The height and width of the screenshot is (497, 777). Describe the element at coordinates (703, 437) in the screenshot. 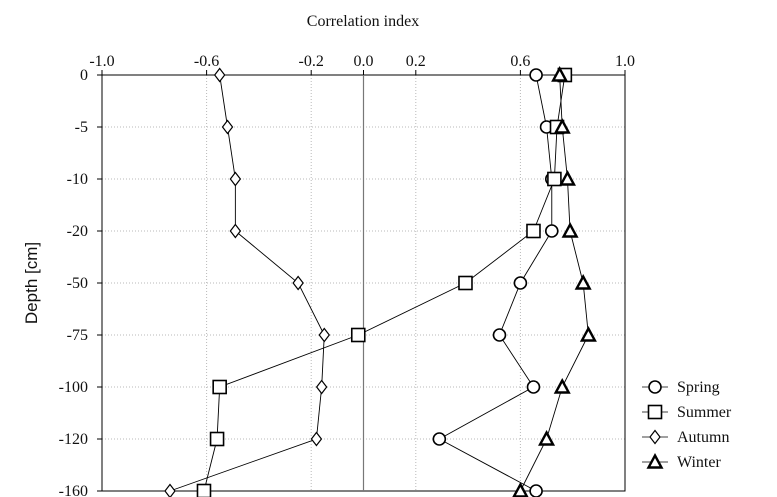

I see `legend-label: Autumn` at that location.